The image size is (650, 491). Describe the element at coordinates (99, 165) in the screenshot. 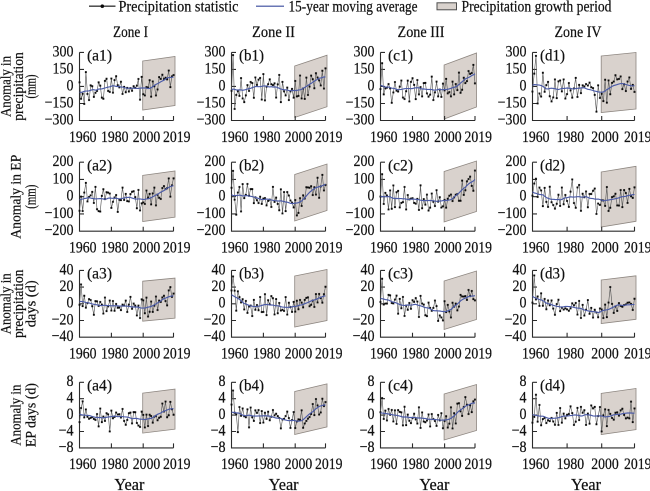

I see `svg-text: (a2)` at that location.